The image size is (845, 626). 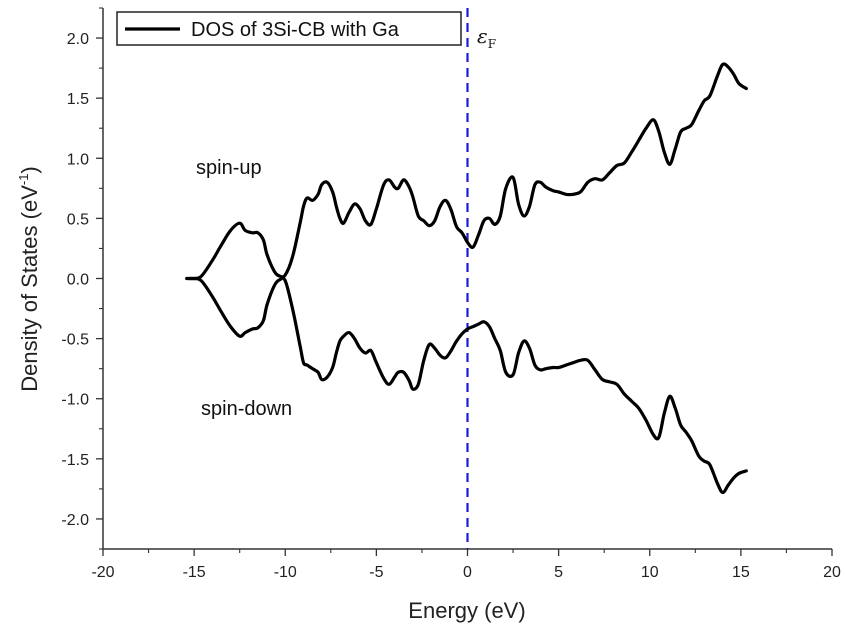 What do you see at coordinates (78, 39) in the screenshot?
I see `y-tick-label: 2.0` at bounding box center [78, 39].